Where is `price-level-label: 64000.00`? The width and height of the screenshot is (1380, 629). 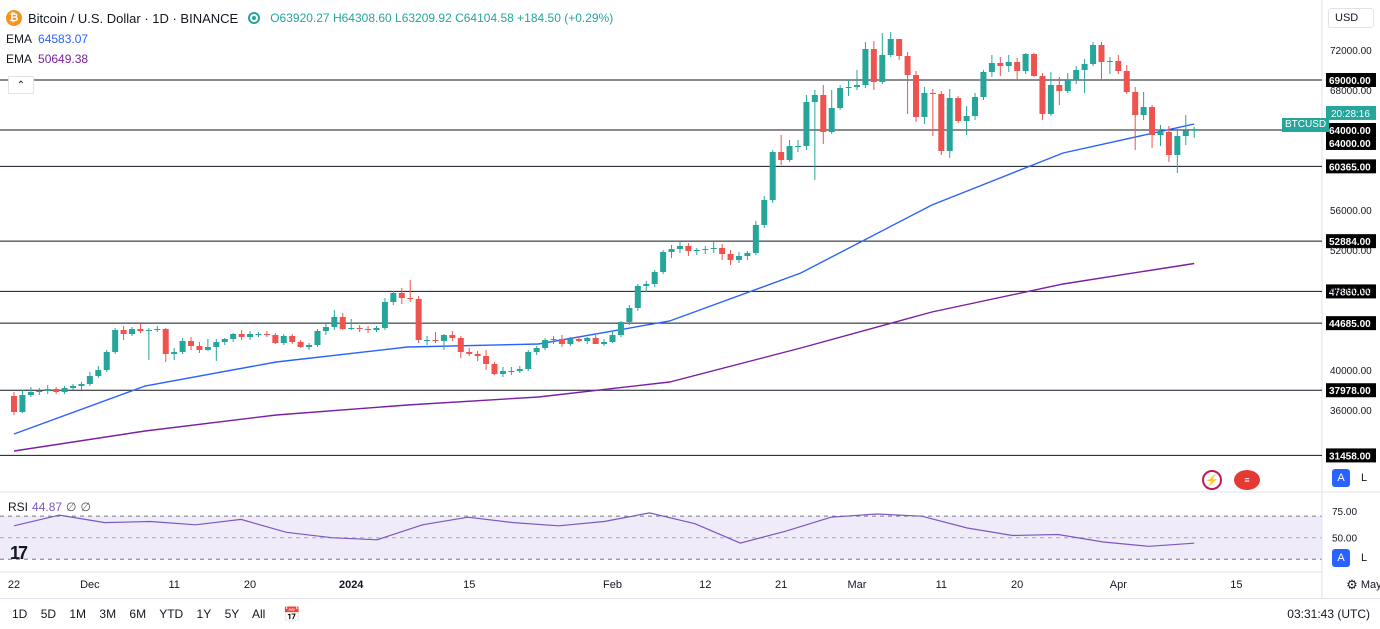 price-level-label: 64000.00 is located at coordinates (1350, 131).